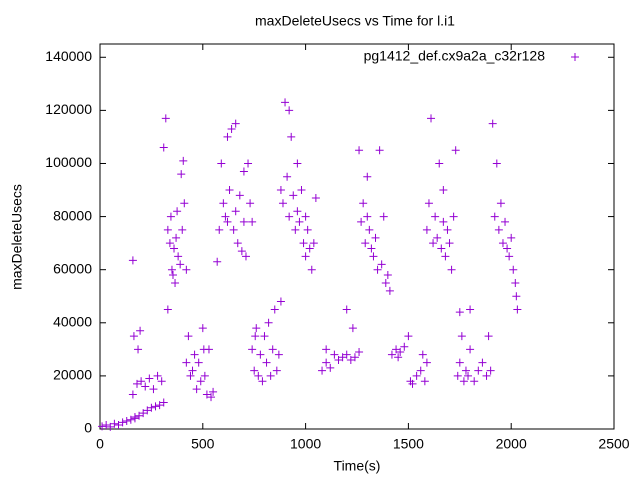  Describe the element at coordinates (68, 56) in the screenshot. I see `y-tick-label: 140000` at that location.